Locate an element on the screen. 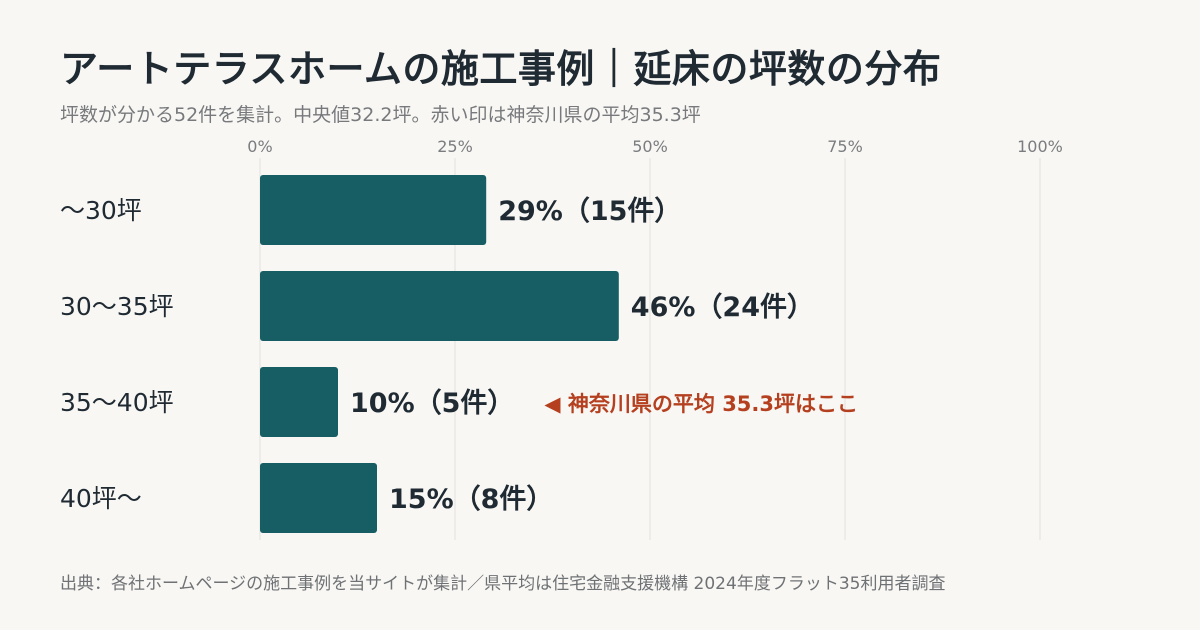  x-tick-label: 0% is located at coordinates (259, 146).